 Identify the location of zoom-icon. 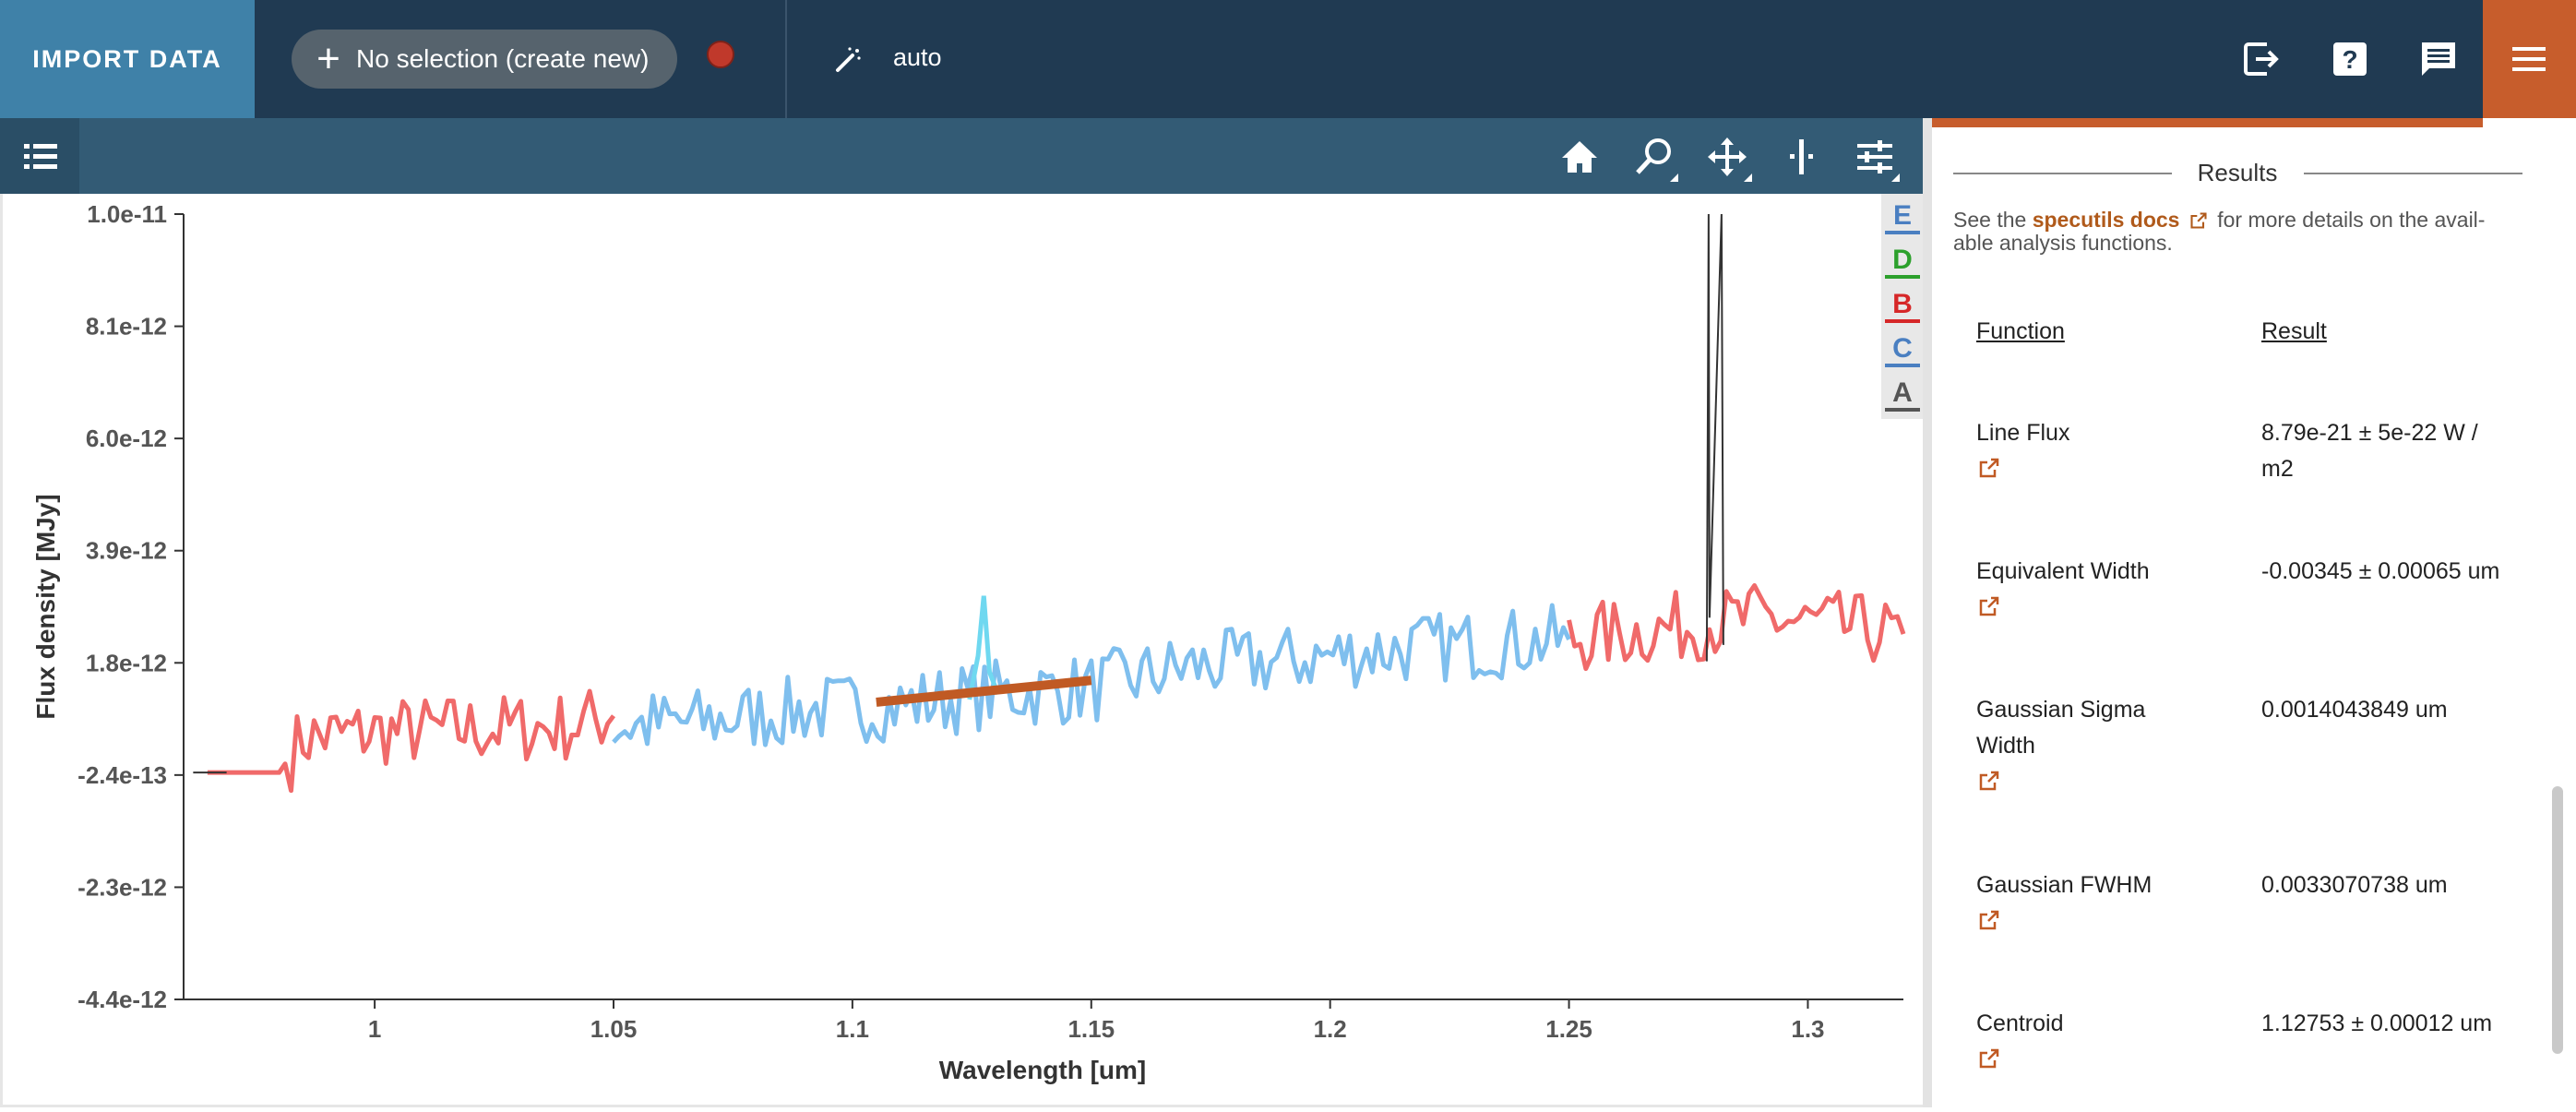
(1653, 156).